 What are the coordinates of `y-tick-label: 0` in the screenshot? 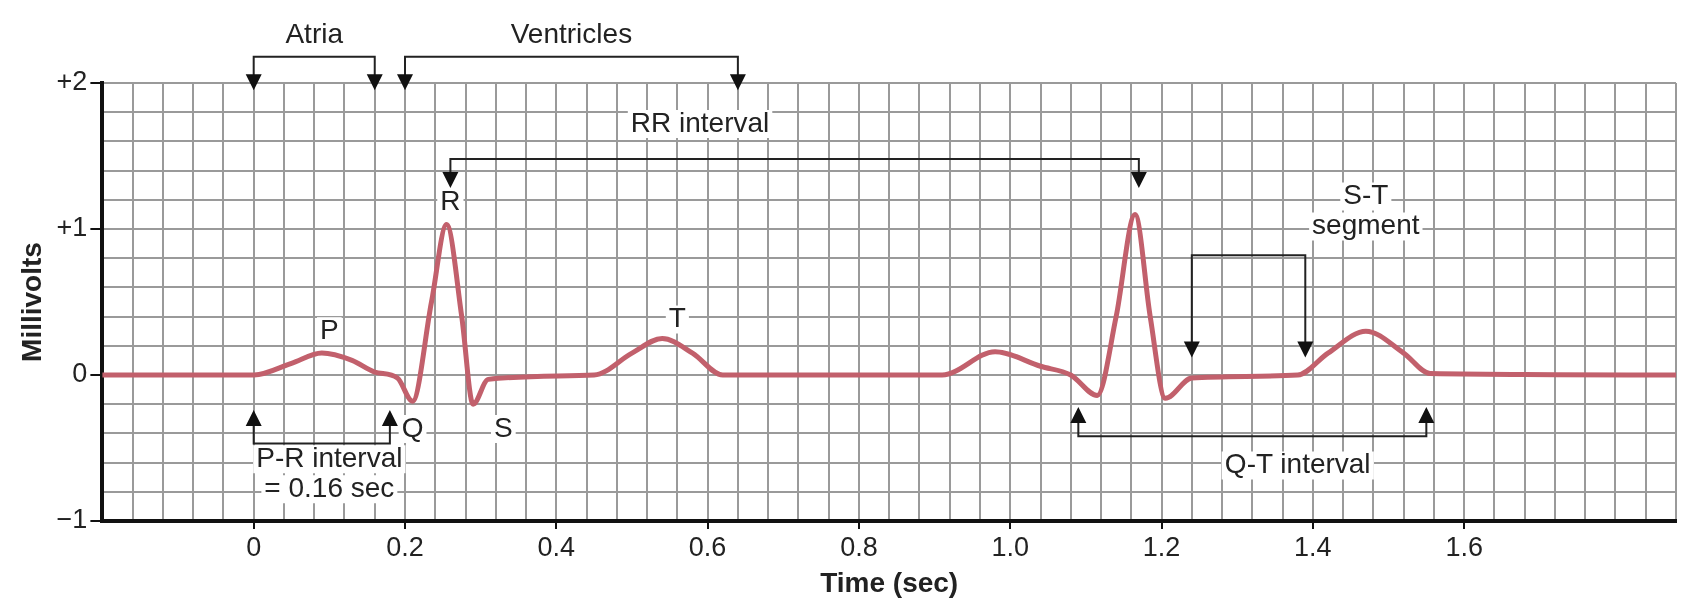 It's located at (80, 373).